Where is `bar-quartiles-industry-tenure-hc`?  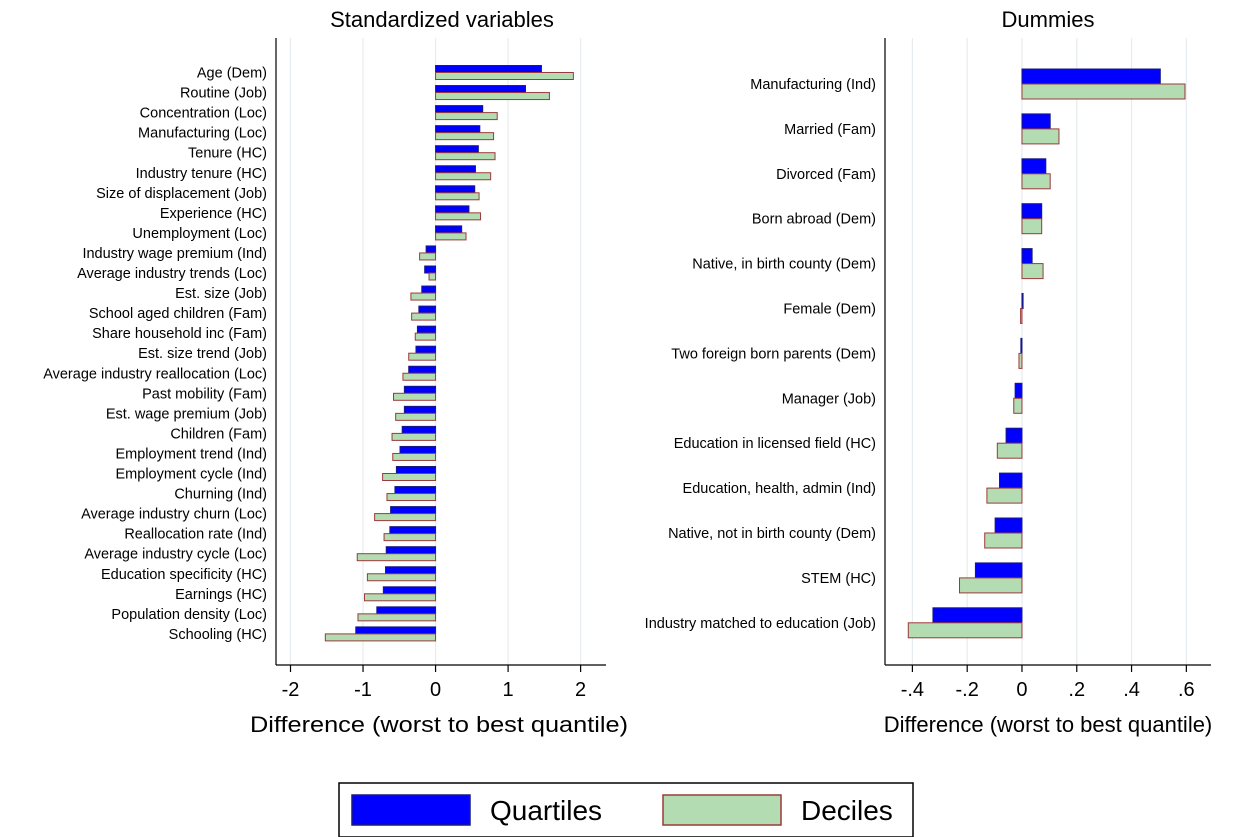
bar-quartiles-industry-tenure-hc is located at coordinates (455, 169).